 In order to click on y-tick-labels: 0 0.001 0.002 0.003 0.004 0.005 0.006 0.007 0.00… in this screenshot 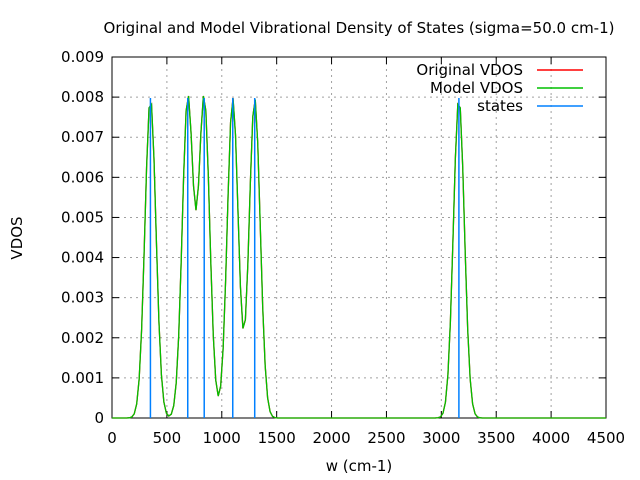, I will do `click(82, 237)`.